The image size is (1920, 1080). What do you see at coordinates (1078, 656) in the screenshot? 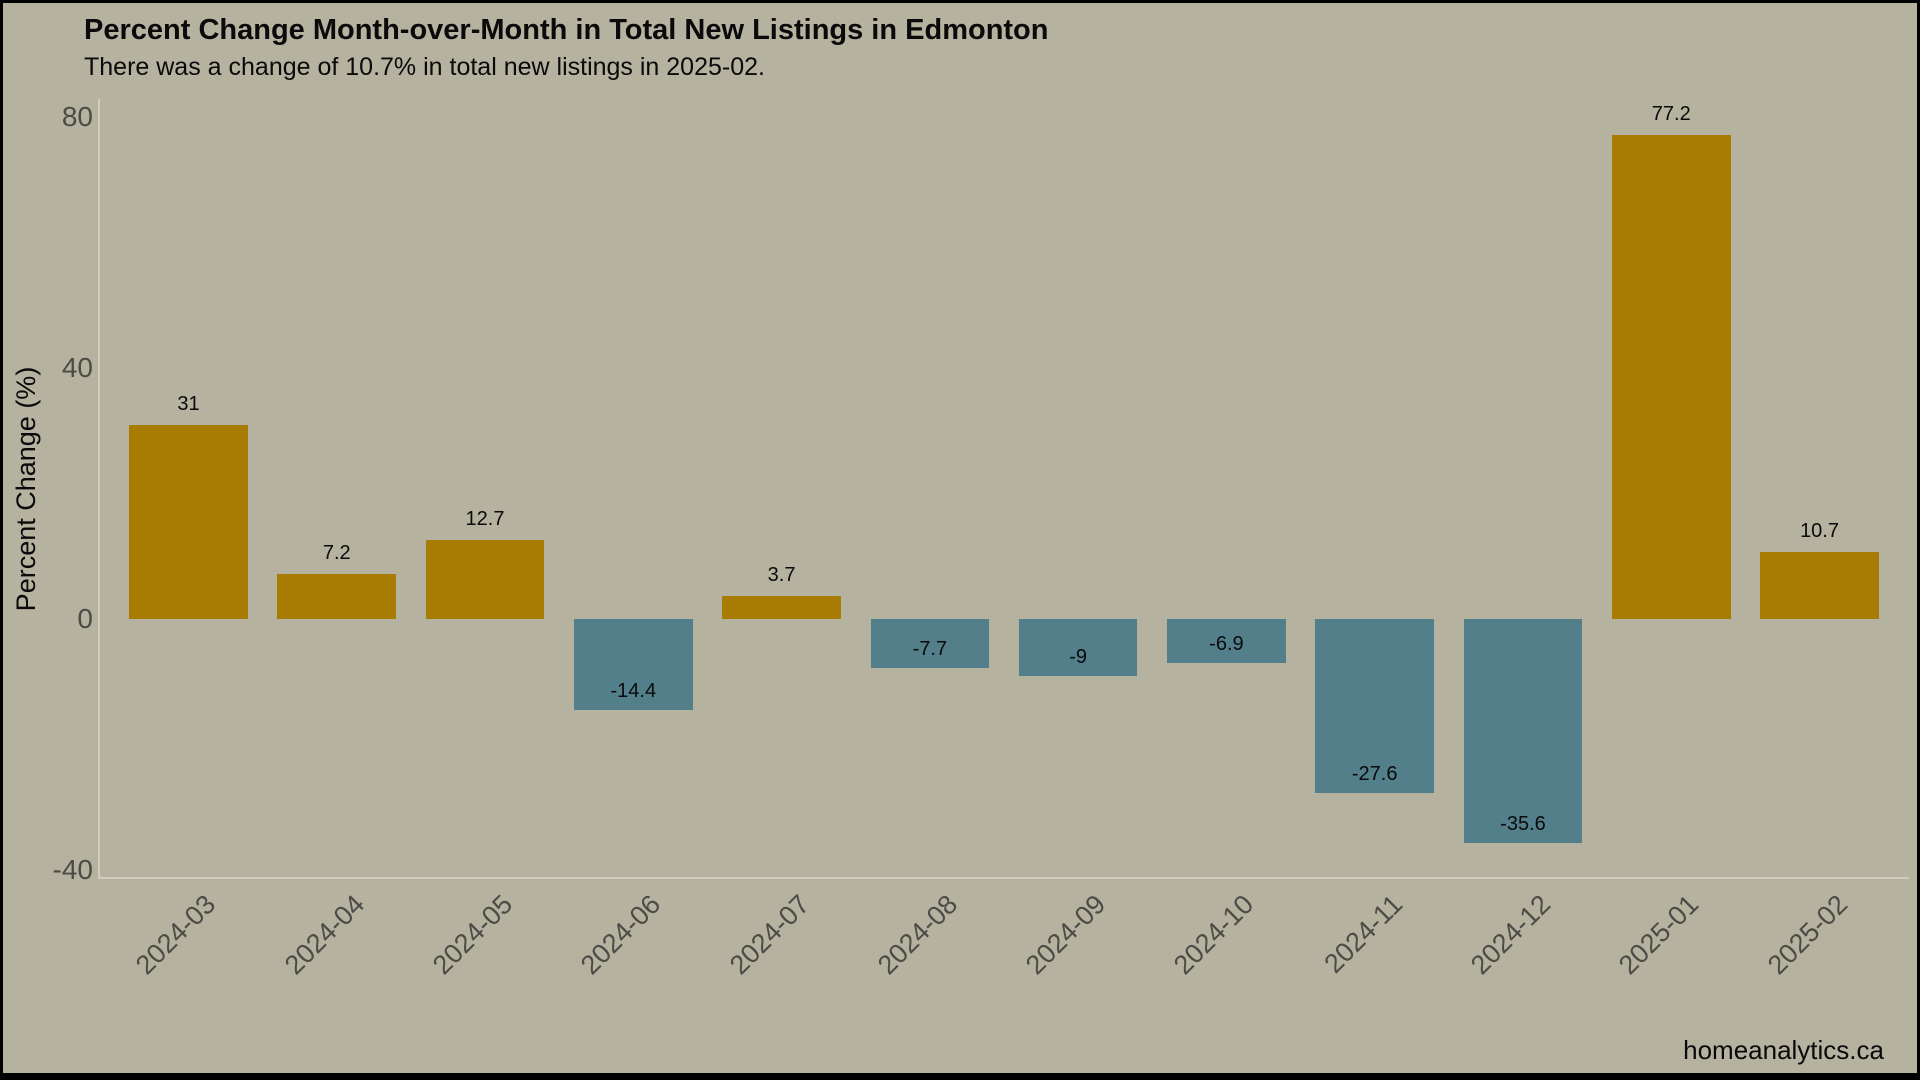
I see `bar-value-label-2024-09: -9` at bounding box center [1078, 656].